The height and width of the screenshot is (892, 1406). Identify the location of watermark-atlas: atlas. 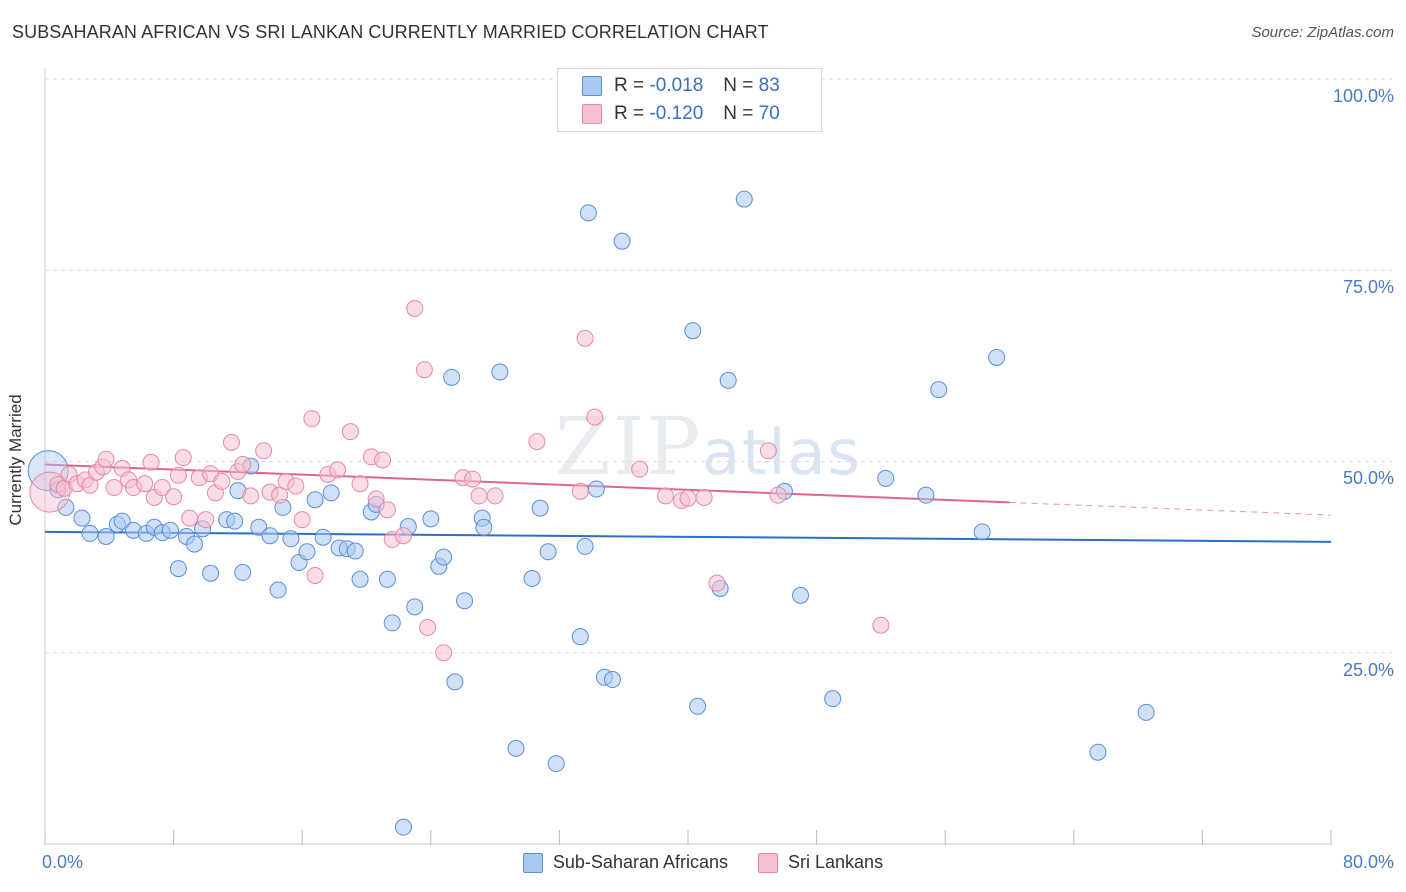
(782, 452).